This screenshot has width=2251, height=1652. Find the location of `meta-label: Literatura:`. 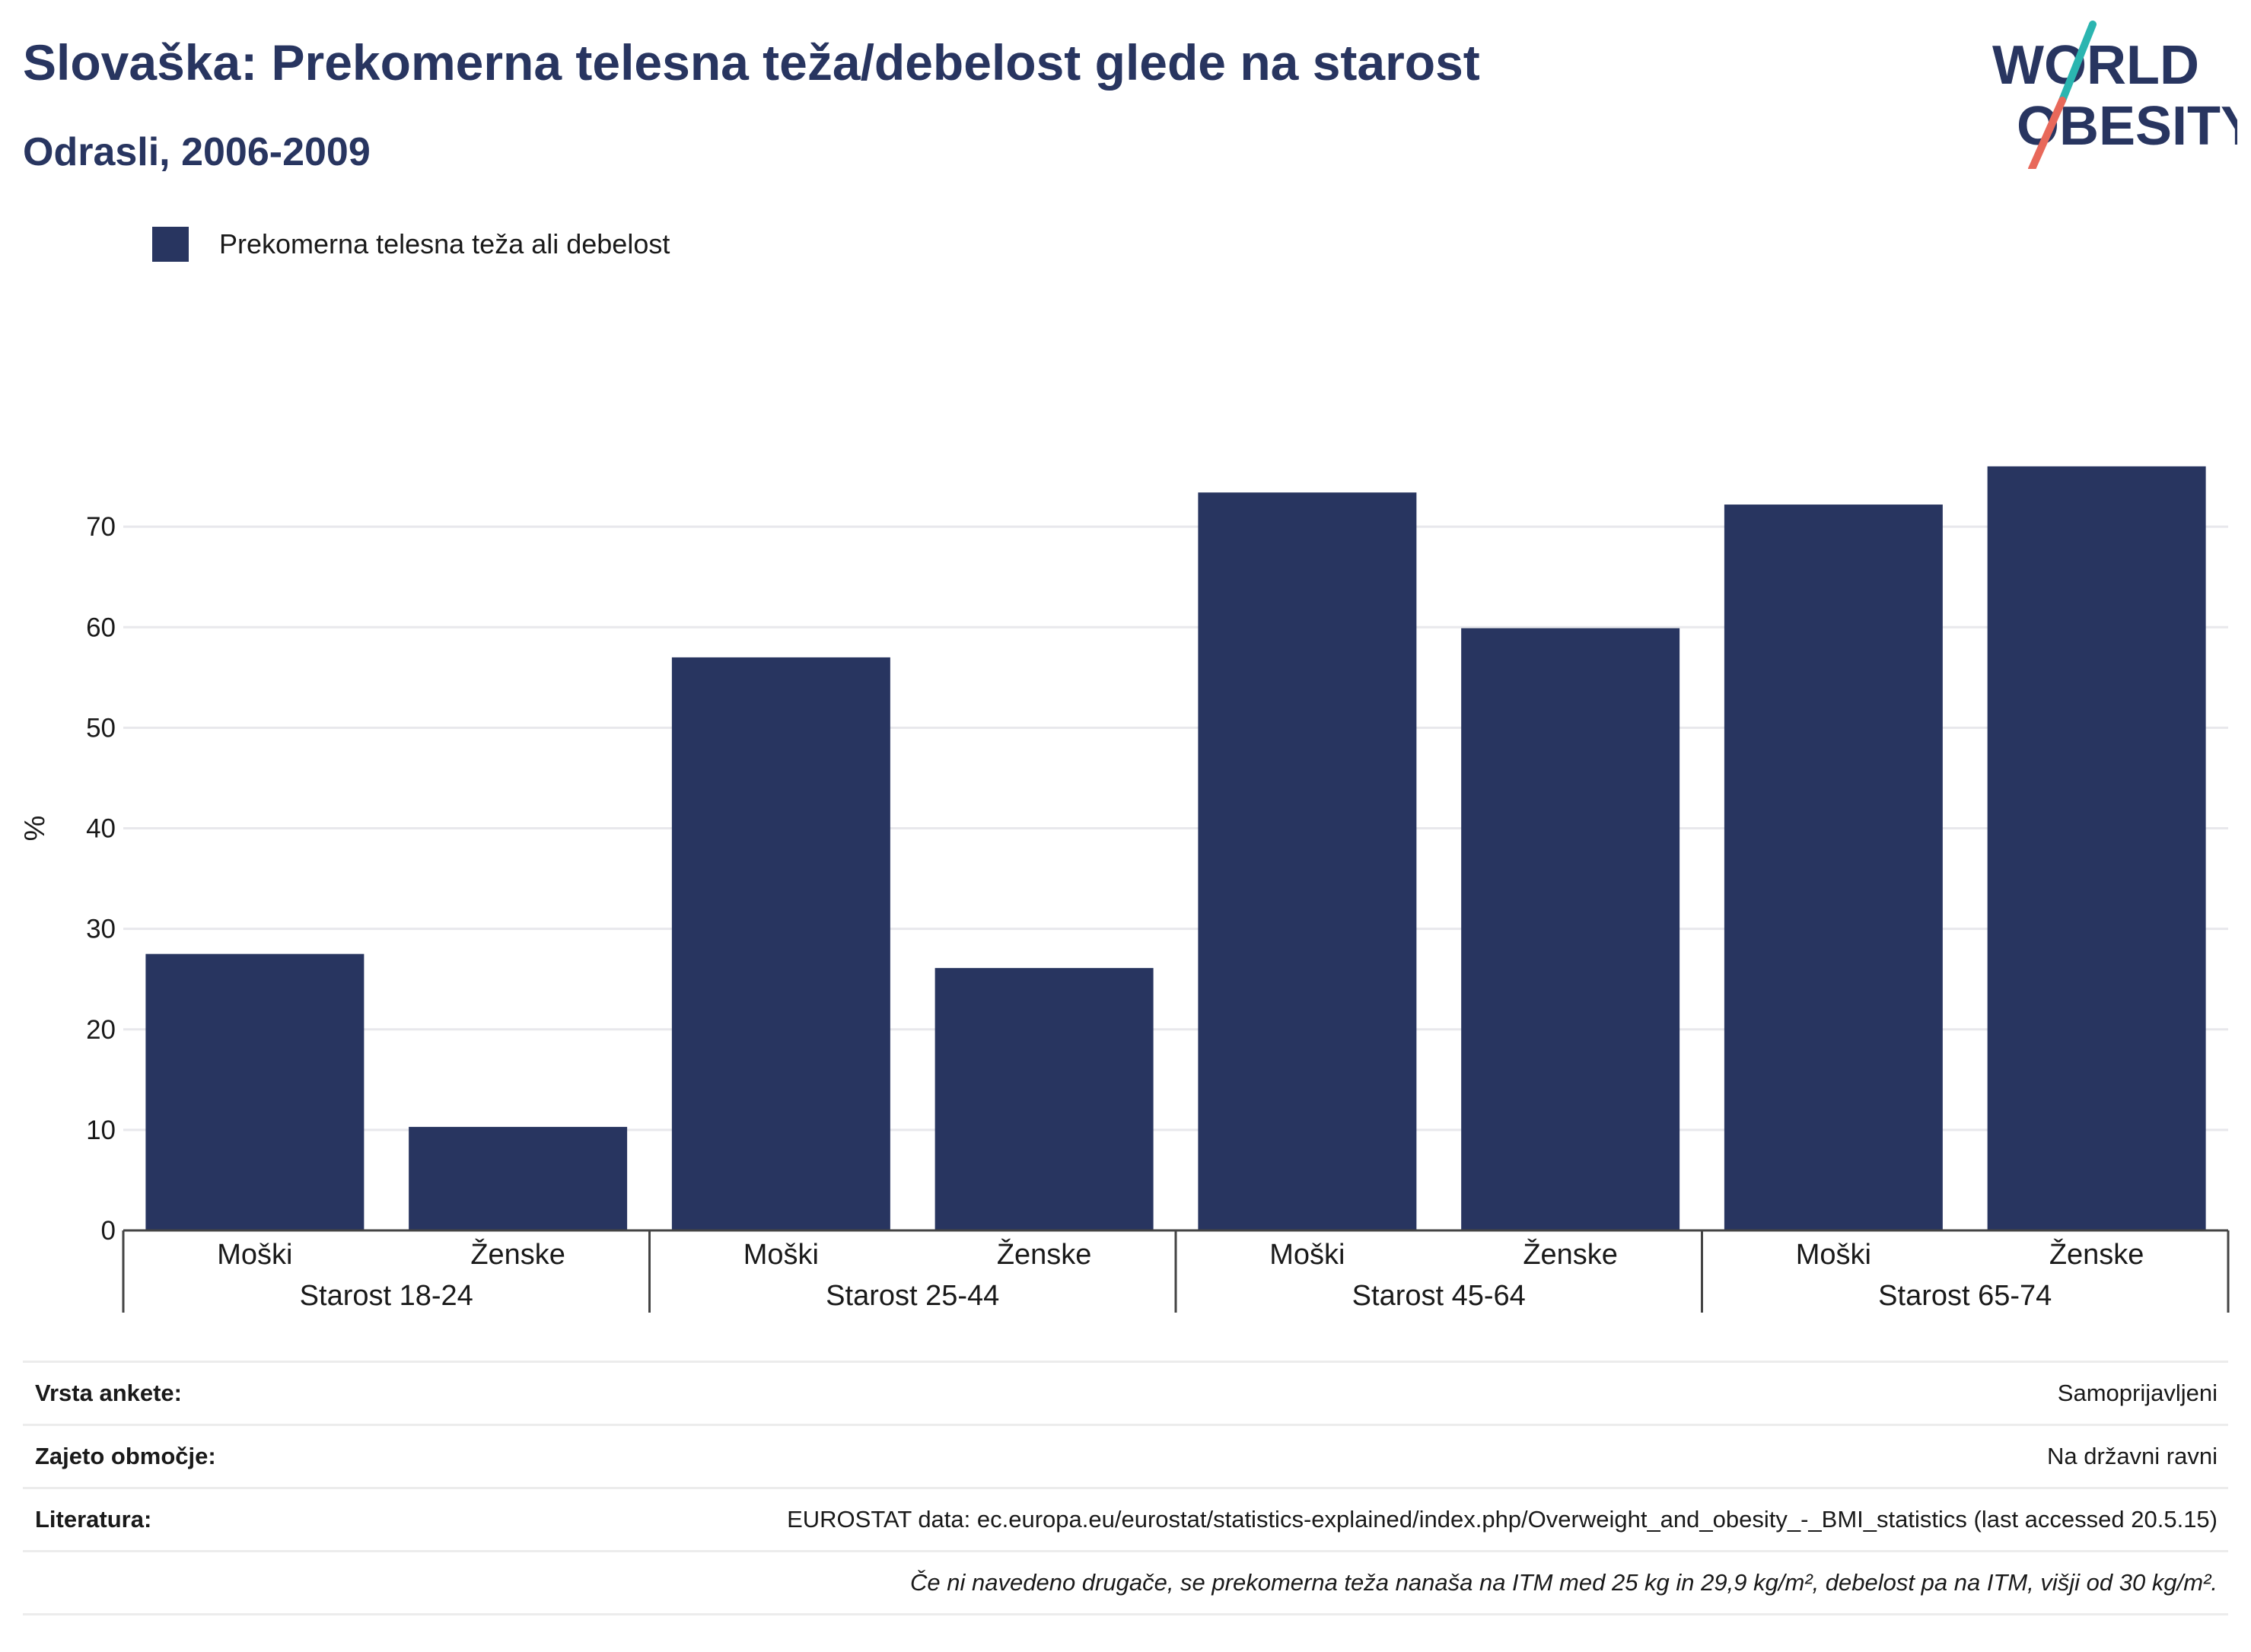

meta-label: Literatura: is located at coordinates (93, 1519).